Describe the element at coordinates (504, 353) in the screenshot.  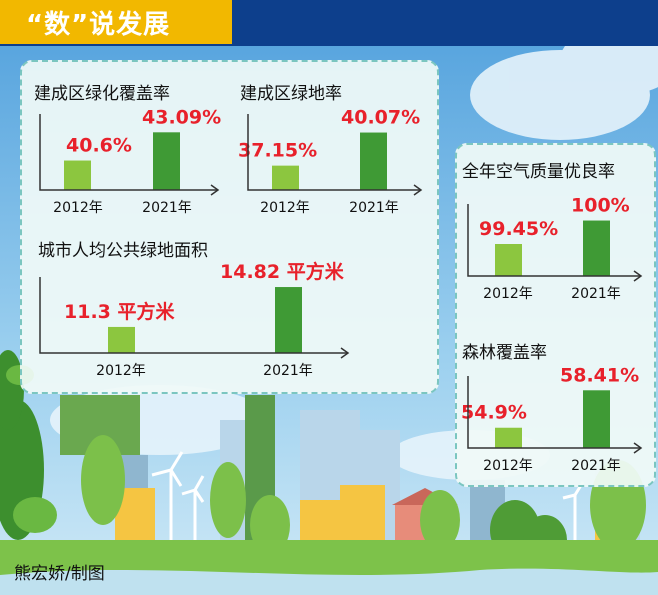
I see `chart-title: 森林覆盖率` at that location.